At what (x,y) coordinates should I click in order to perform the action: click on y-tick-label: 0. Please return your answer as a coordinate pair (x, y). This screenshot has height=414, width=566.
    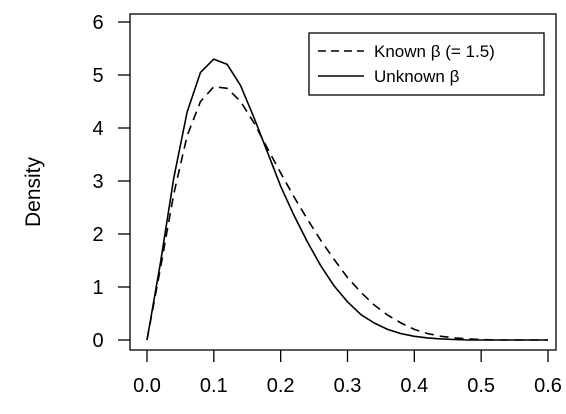
    Looking at the image, I should click on (97, 341).